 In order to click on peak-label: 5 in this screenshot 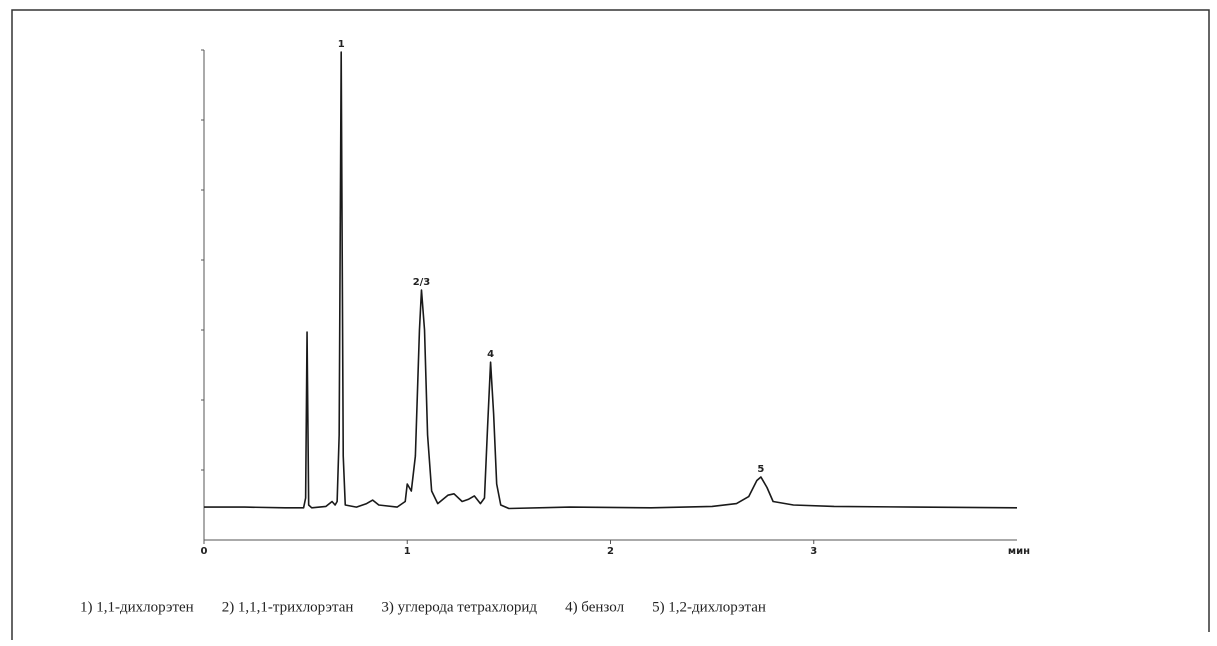, I will do `click(760, 469)`.